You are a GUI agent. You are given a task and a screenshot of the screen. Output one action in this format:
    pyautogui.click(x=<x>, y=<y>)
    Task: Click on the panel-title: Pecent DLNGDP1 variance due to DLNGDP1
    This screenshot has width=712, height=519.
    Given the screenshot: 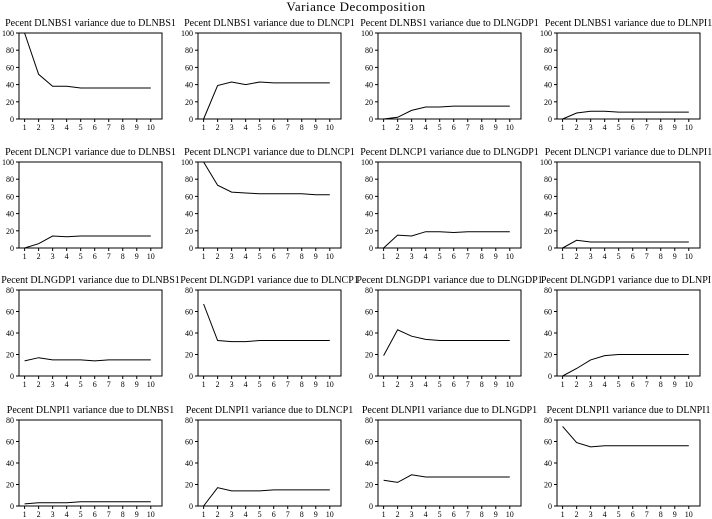 What is the action you would take?
    pyautogui.click(x=449, y=280)
    